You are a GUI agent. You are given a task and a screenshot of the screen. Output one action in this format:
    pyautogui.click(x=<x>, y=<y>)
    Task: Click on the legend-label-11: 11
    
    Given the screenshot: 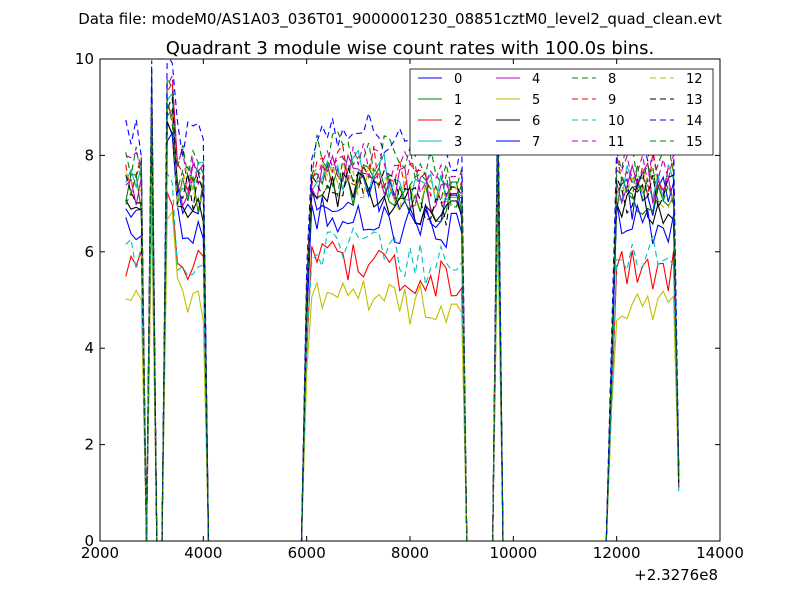 What is the action you would take?
    pyautogui.click(x=616, y=142)
    